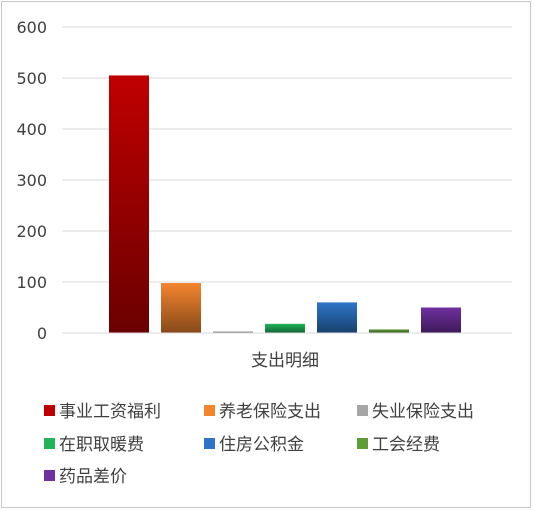 The image size is (534, 511). I want to click on legend-item: 工会经费, so click(398, 445).